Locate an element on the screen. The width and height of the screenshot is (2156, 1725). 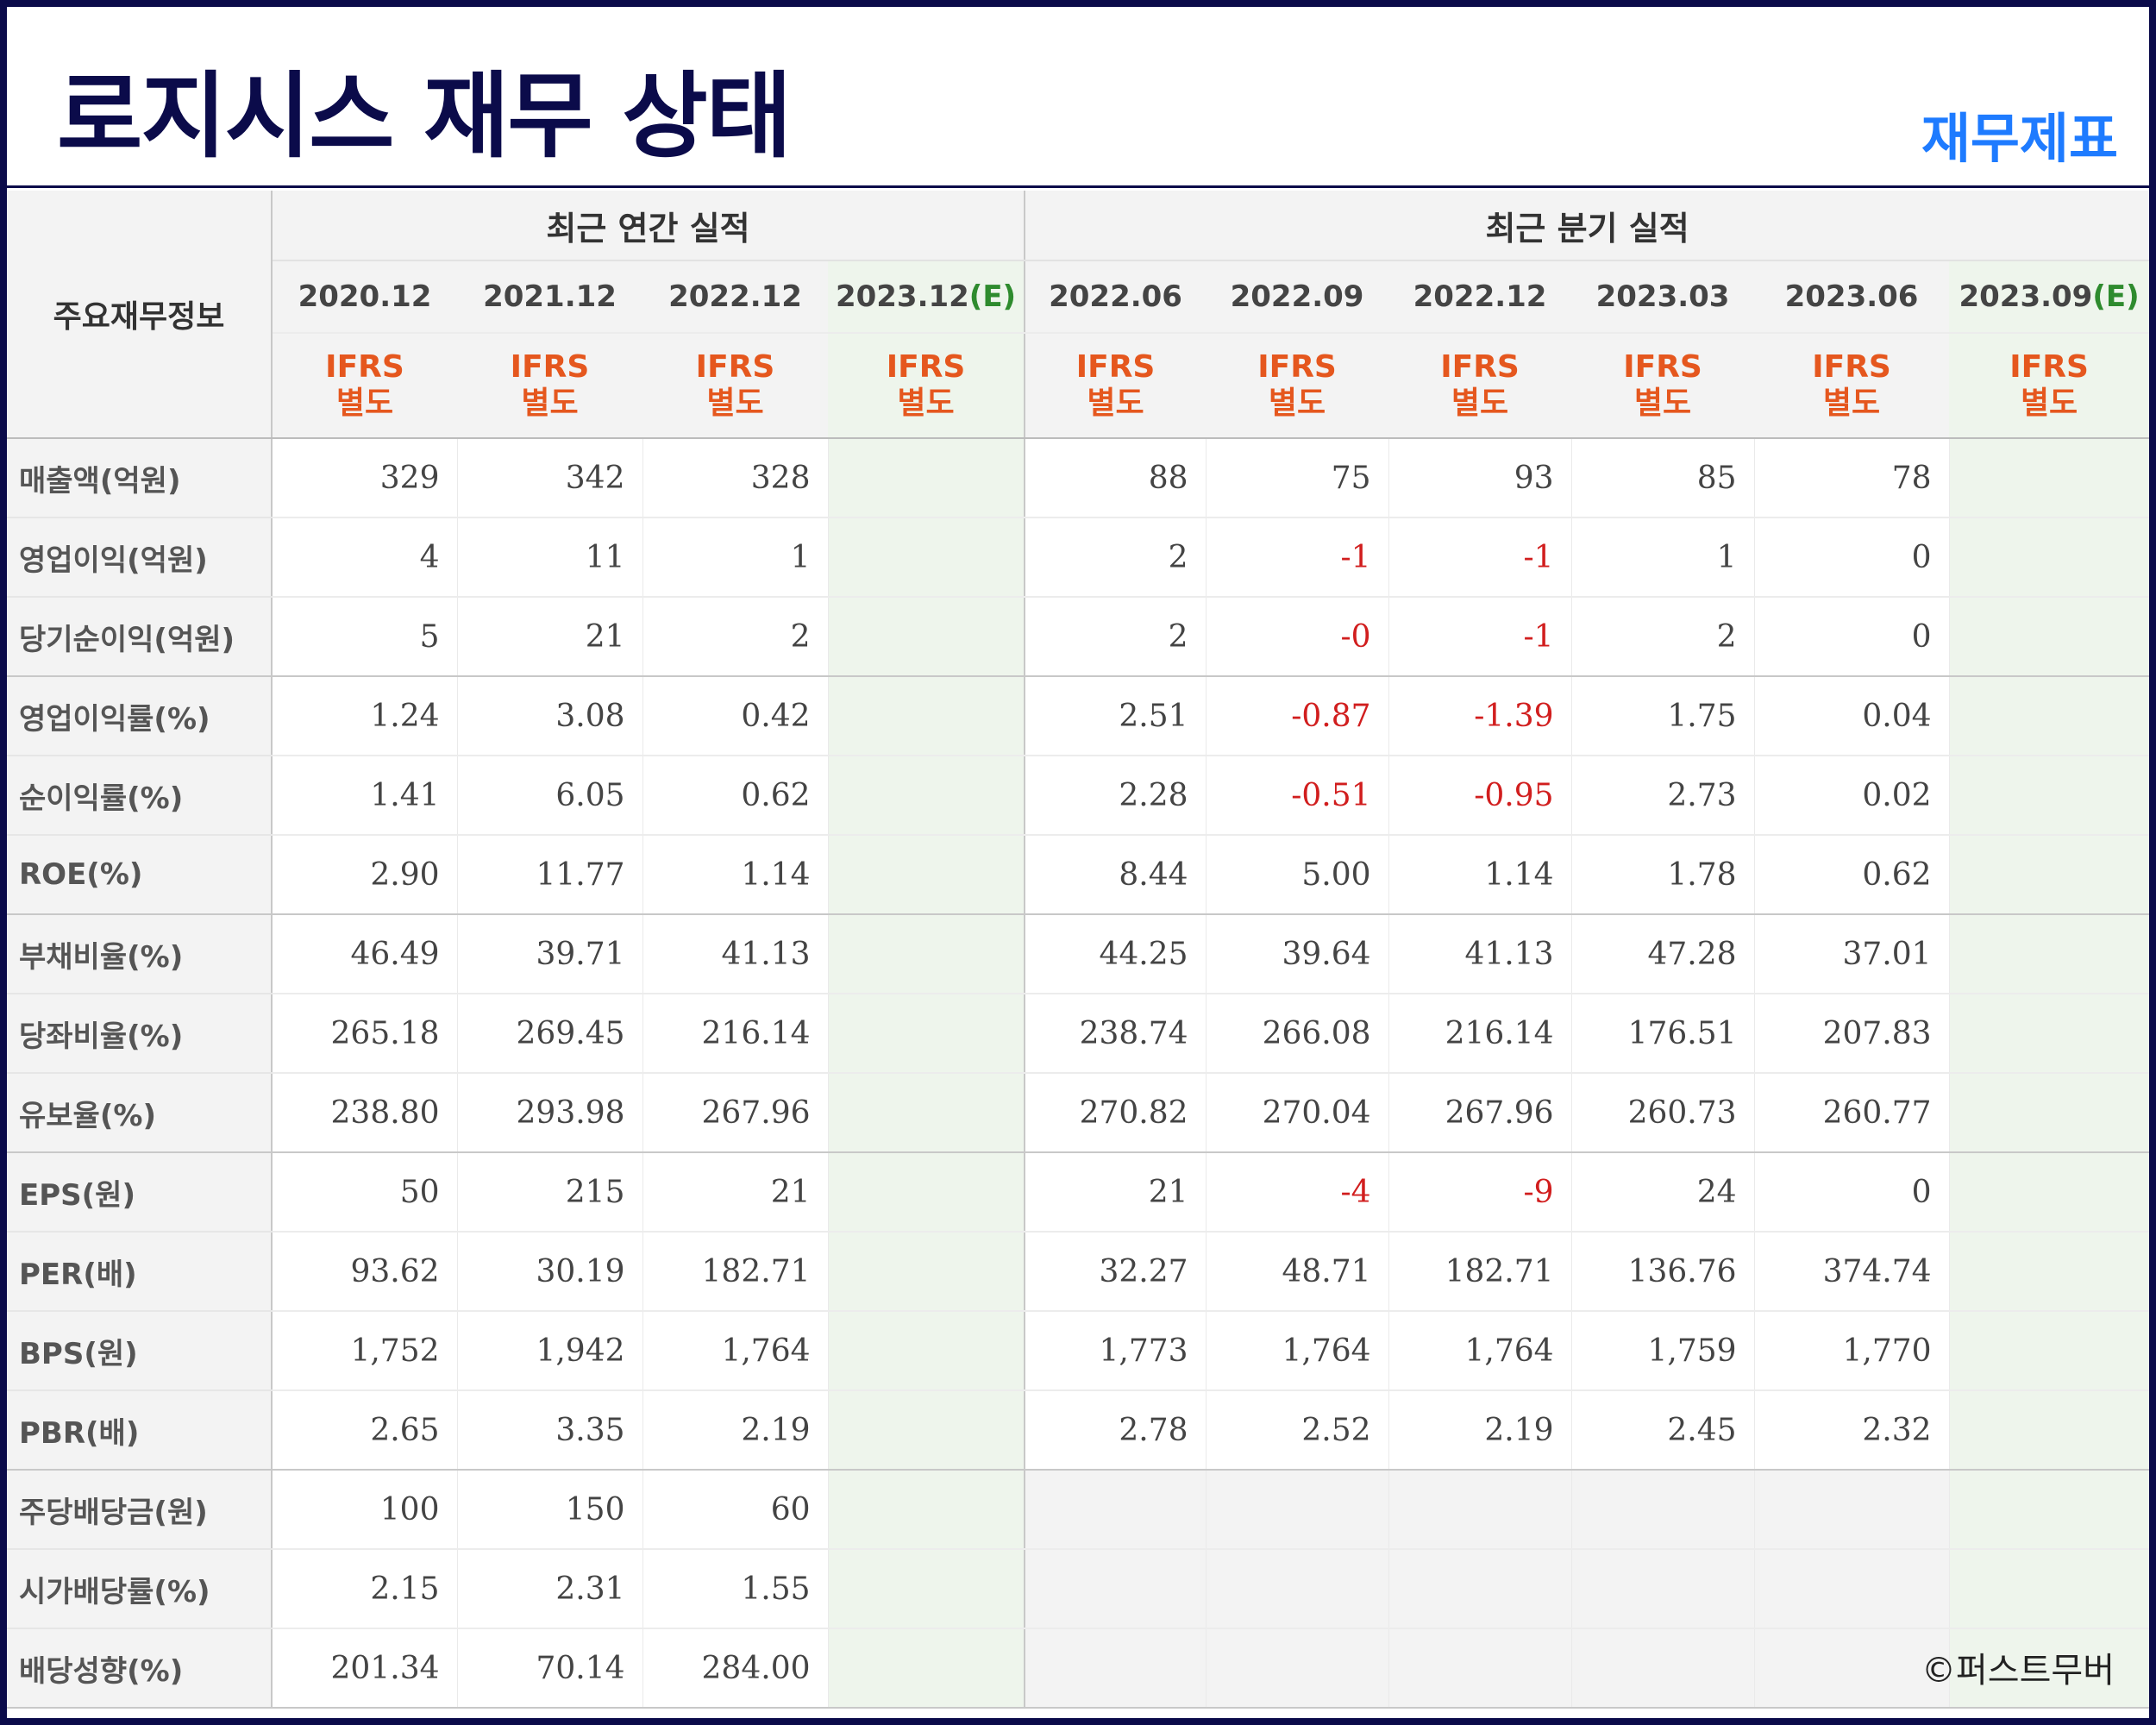
row-label: 영업이익(억원) is located at coordinates (140, 558).